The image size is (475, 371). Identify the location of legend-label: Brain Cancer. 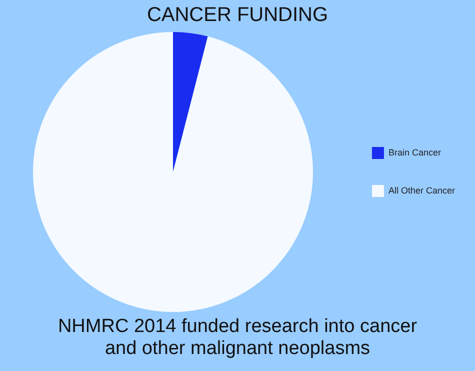
(415, 152).